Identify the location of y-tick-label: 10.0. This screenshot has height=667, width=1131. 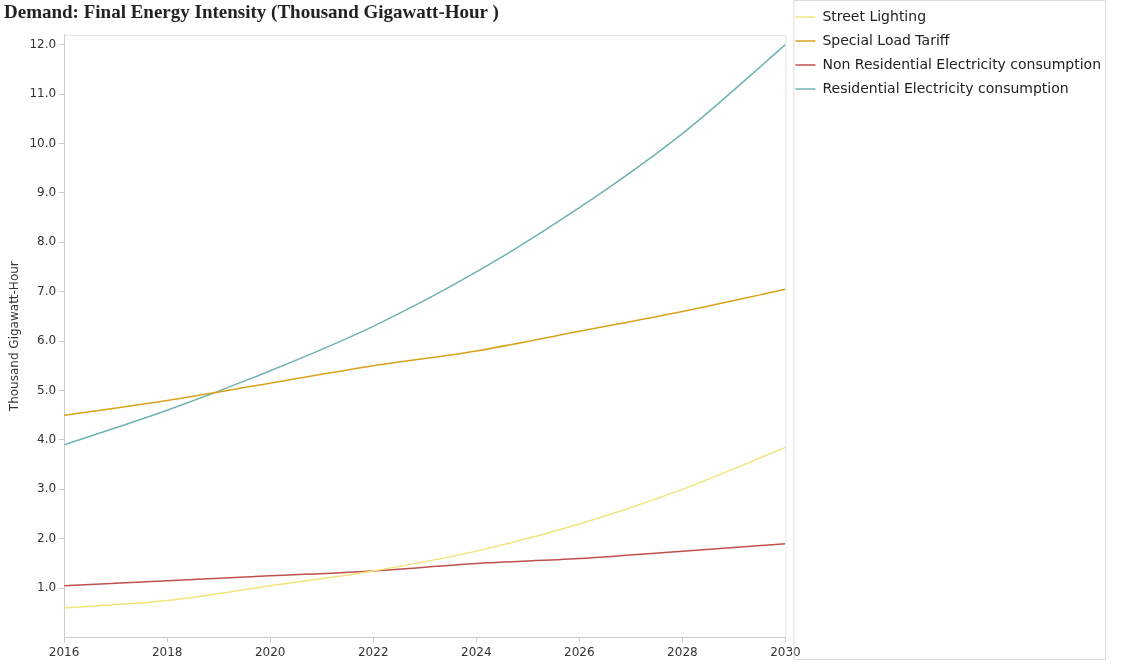
(43, 142).